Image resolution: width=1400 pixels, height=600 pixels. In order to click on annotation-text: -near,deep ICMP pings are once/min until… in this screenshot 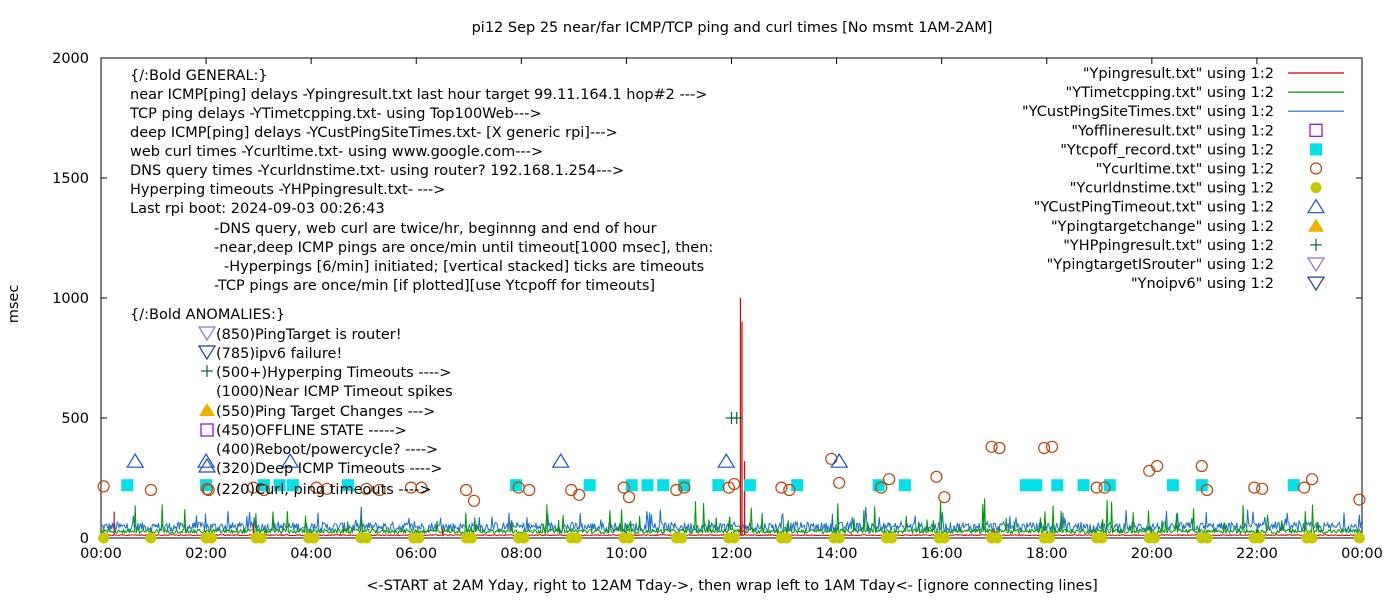, I will do `click(463, 248)`.